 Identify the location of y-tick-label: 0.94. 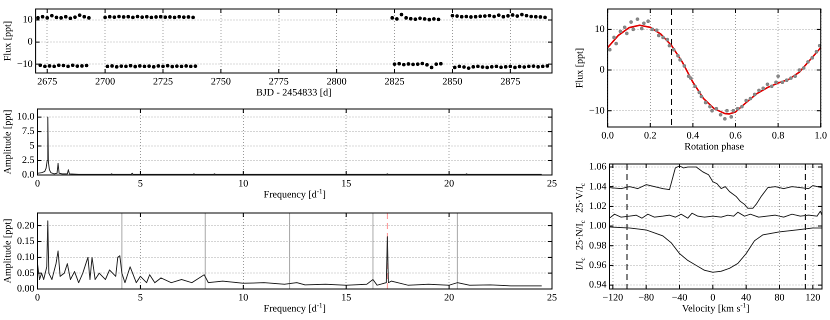
(597, 285).